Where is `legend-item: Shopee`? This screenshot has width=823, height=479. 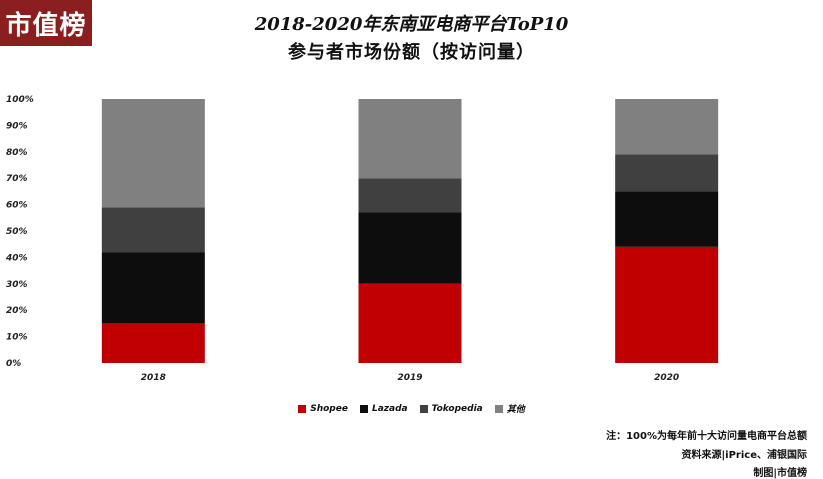
legend-item: Shopee is located at coordinates (323, 409).